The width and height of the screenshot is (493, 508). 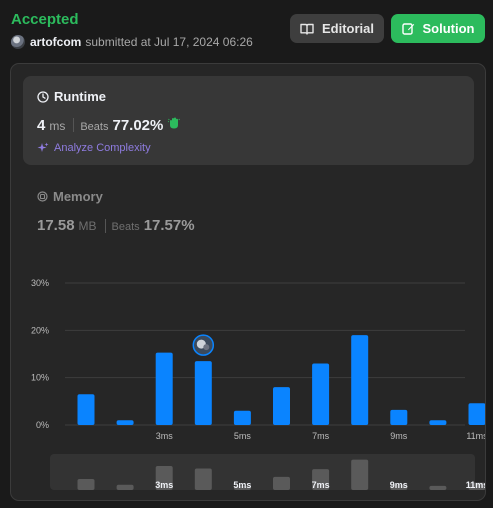 I want to click on avatar-figure, so click(x=206, y=347).